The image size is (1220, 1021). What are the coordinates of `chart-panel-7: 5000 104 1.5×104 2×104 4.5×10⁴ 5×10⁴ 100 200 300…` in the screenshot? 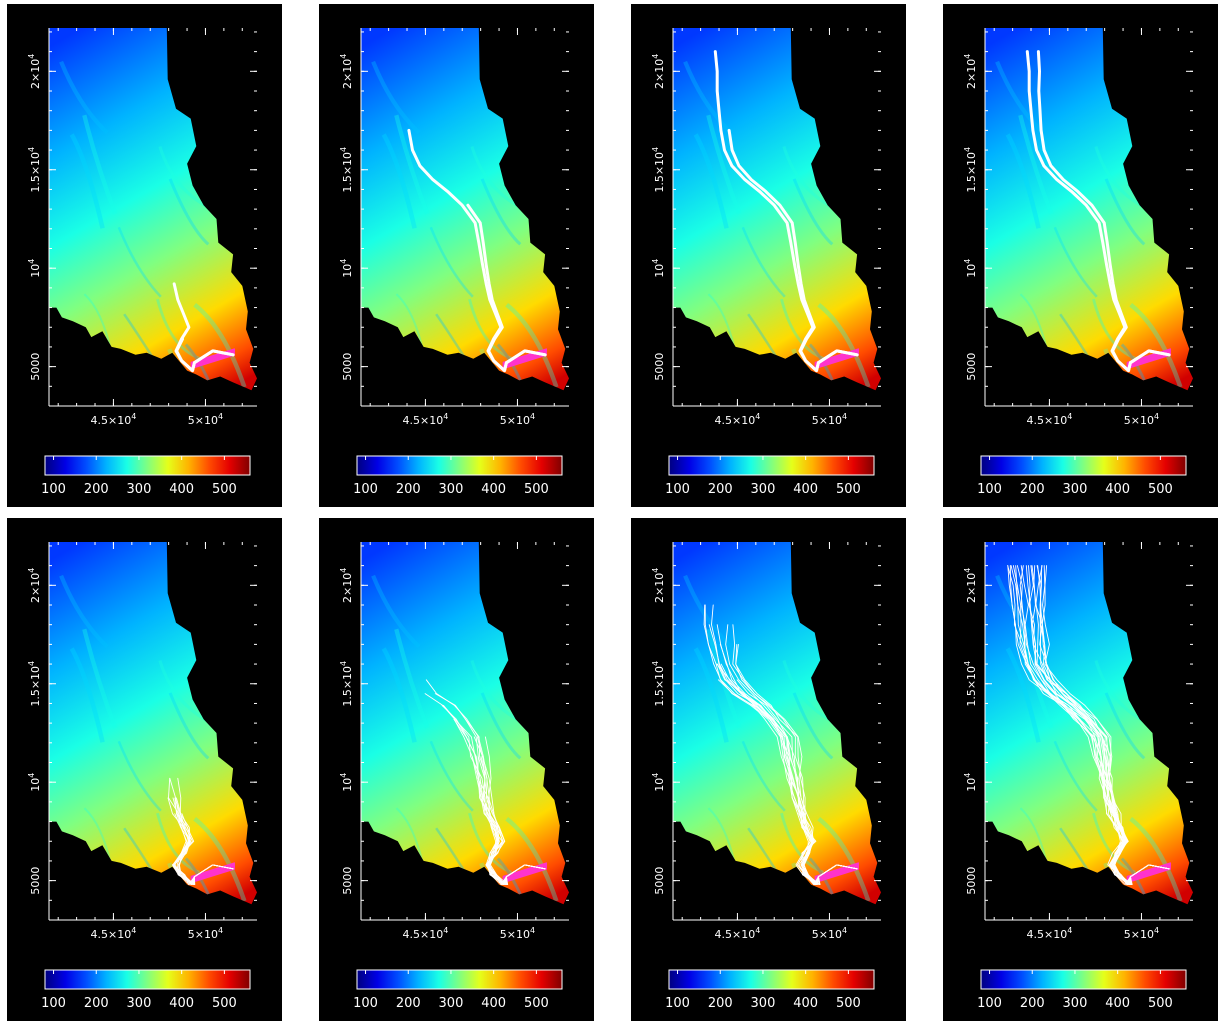 It's located at (768, 769).